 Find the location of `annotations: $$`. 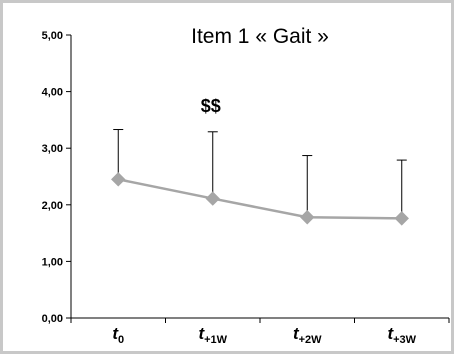

annotations: $$ is located at coordinates (211, 106).